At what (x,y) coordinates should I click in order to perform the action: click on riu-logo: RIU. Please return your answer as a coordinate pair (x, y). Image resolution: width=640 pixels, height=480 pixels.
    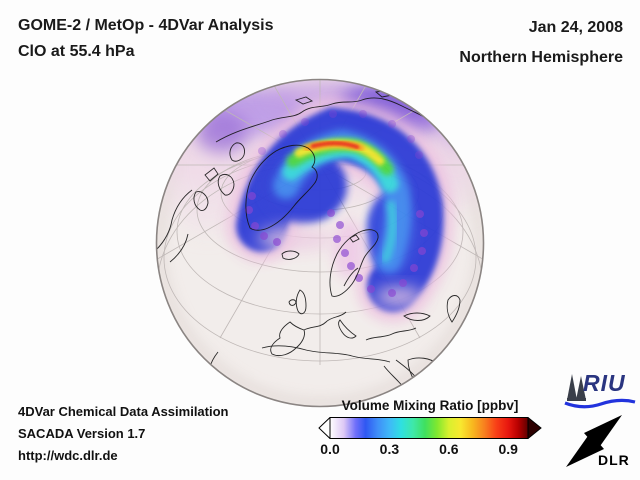
    Looking at the image, I should click on (600, 390).